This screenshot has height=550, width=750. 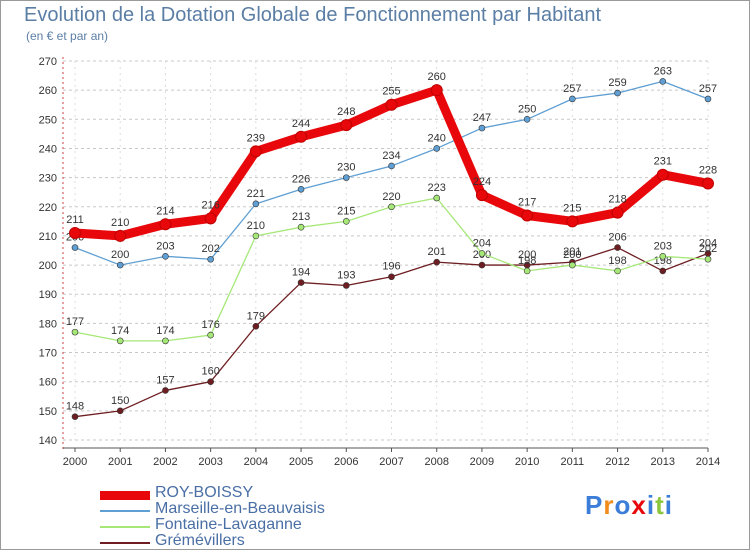 I want to click on y-tick-label: 260, so click(x=48, y=91).